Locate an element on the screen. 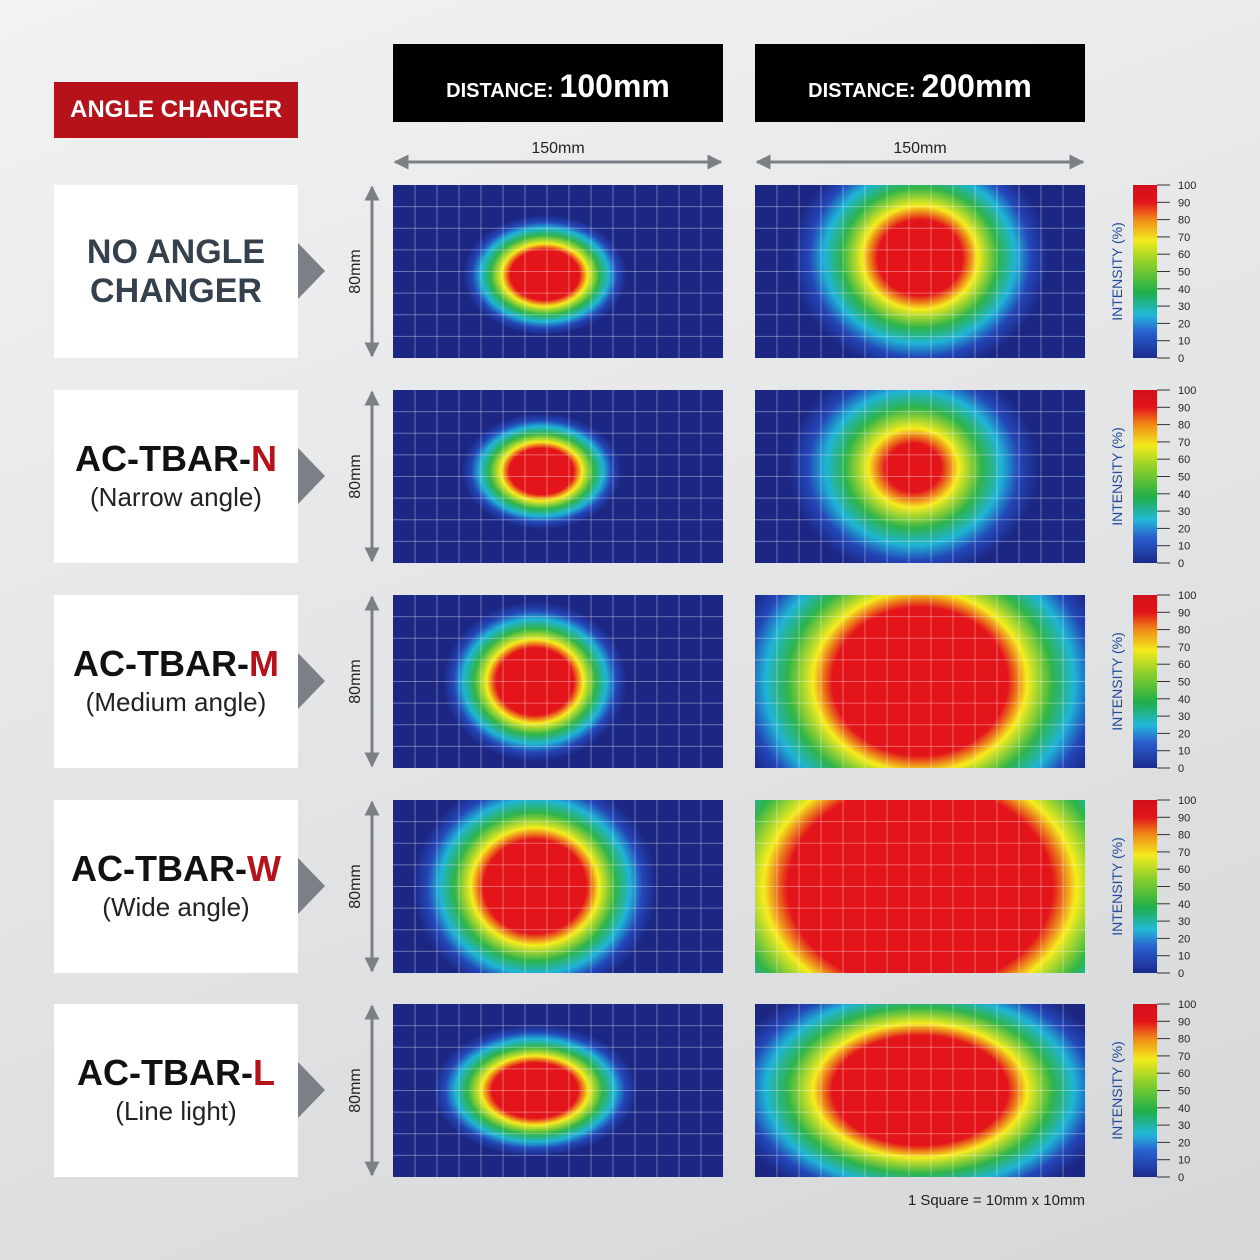  row-suffix: M is located at coordinates (263, 664).